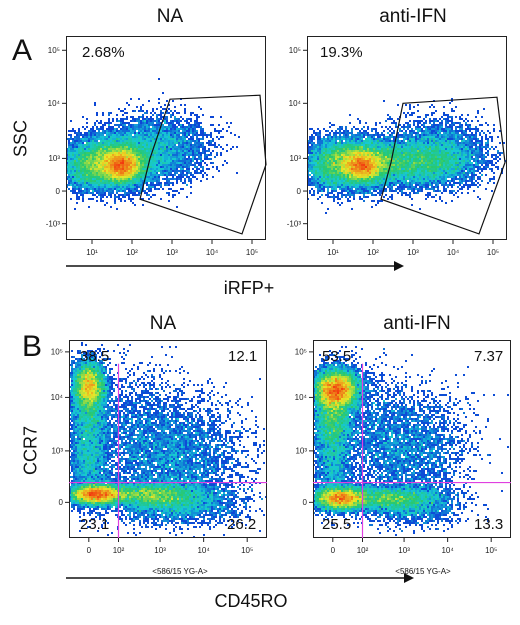 This screenshot has height=625, width=520. Describe the element at coordinates (53, 223) in the screenshot. I see `y-tick-label: -10³` at that location.